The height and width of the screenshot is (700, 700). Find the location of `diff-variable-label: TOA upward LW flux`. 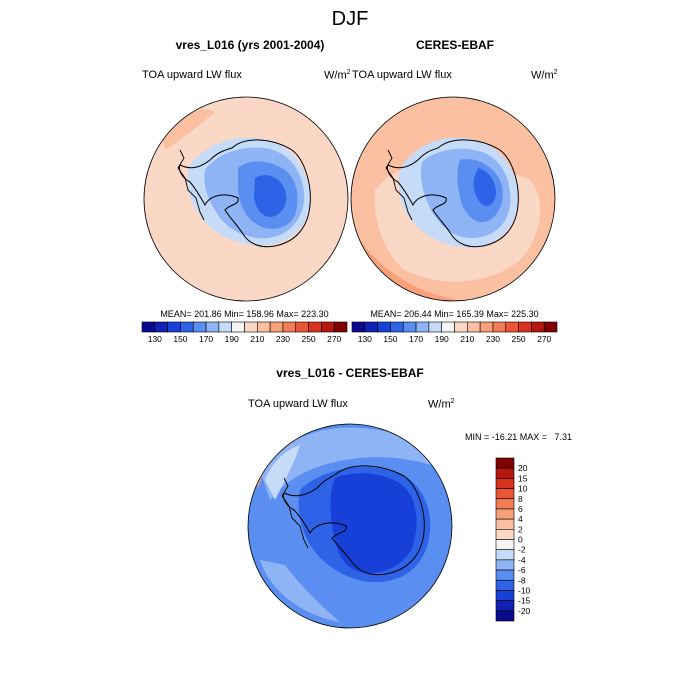

diff-variable-label: TOA upward LW flux is located at coordinates (298, 404).